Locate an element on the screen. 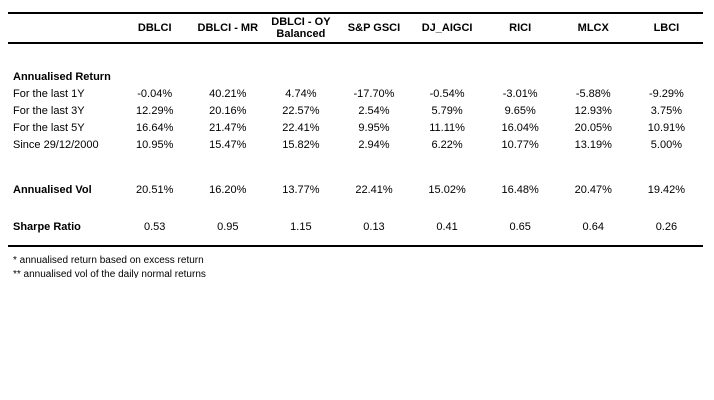  value-cell: 15.47% is located at coordinates (228, 144).